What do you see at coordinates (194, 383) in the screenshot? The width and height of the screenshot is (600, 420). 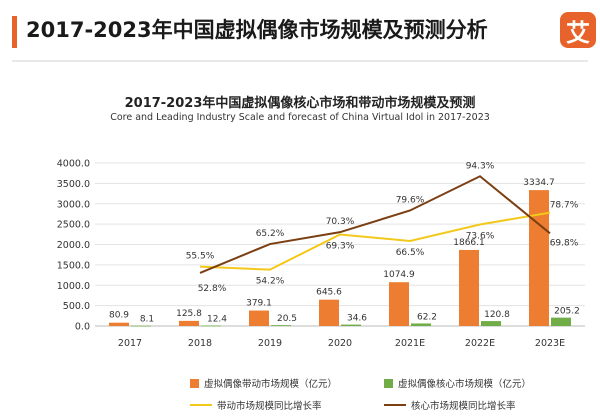 I see `legend-swatch-orange` at bounding box center [194, 383].